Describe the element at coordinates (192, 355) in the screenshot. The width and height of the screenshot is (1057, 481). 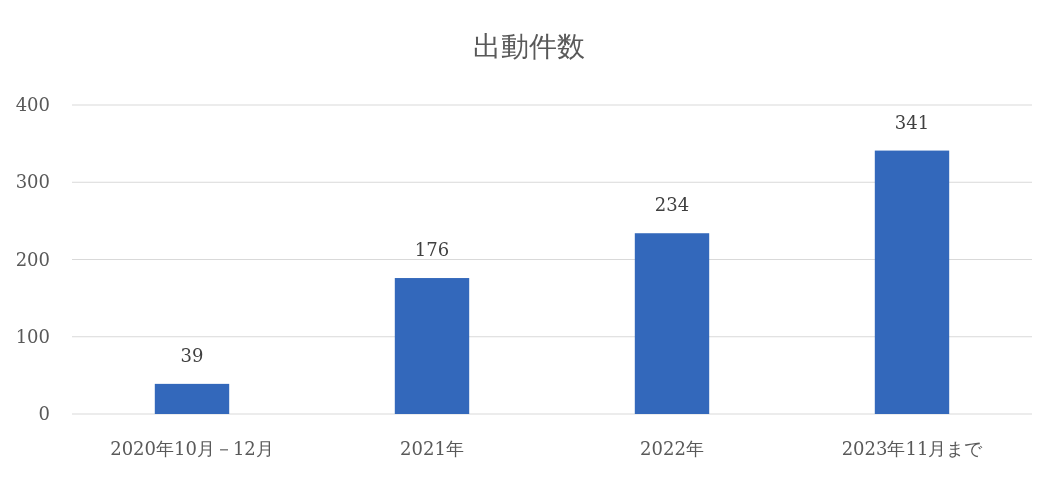
I see `data-label: 39` at that location.